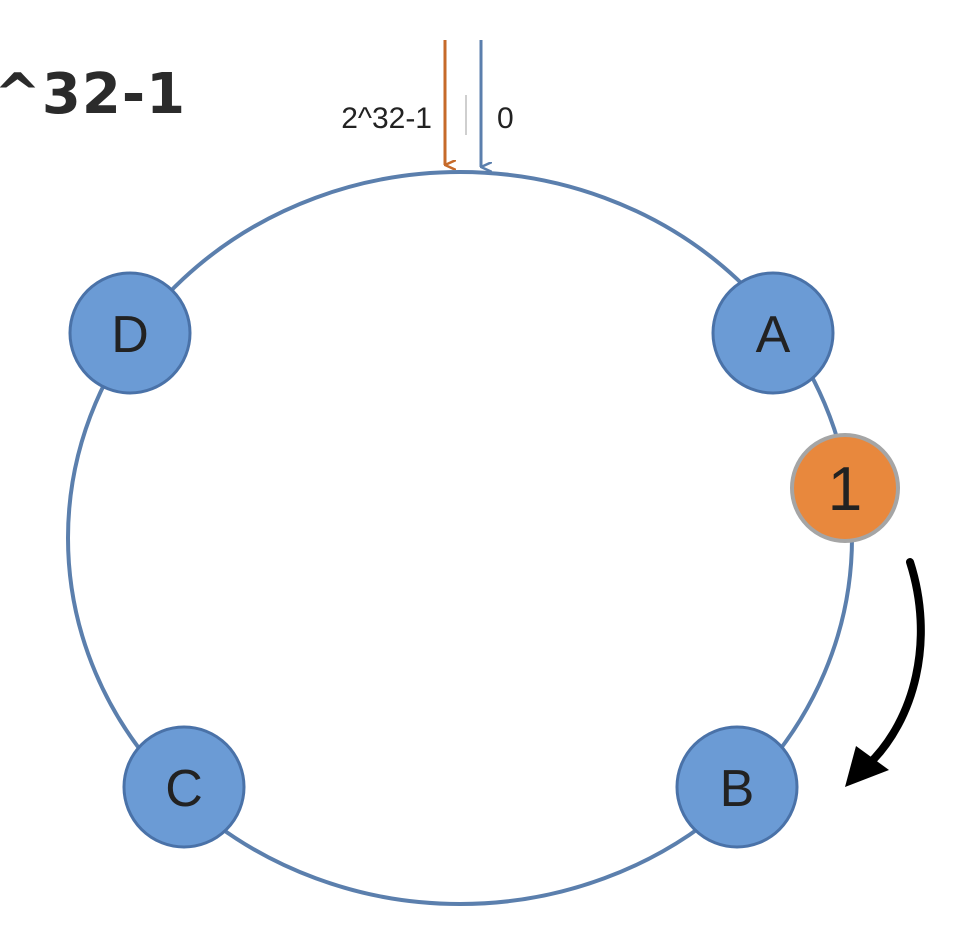  I want to click on clockwise-arrow-head, so click(867, 766).